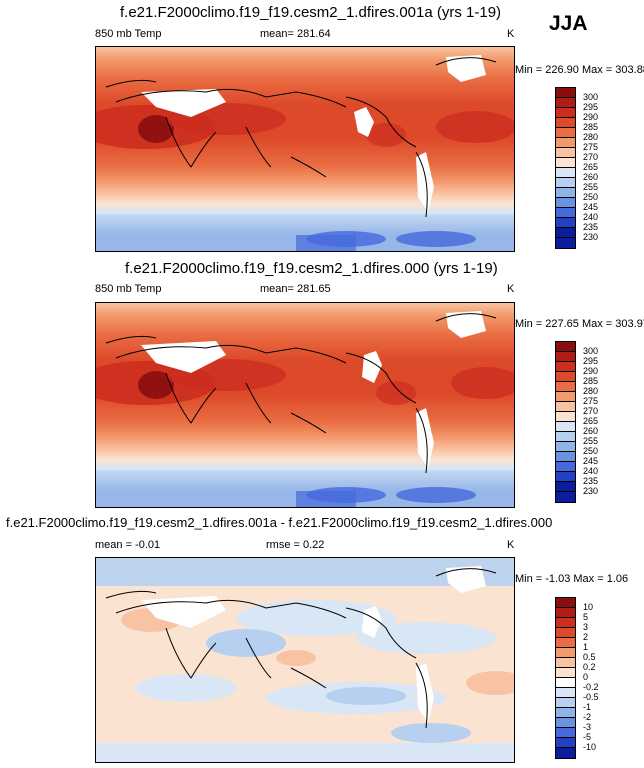 Image resolution: width=644 pixels, height=768 pixels. I want to click on colorbar-tick-label: 0, so click(586, 677).